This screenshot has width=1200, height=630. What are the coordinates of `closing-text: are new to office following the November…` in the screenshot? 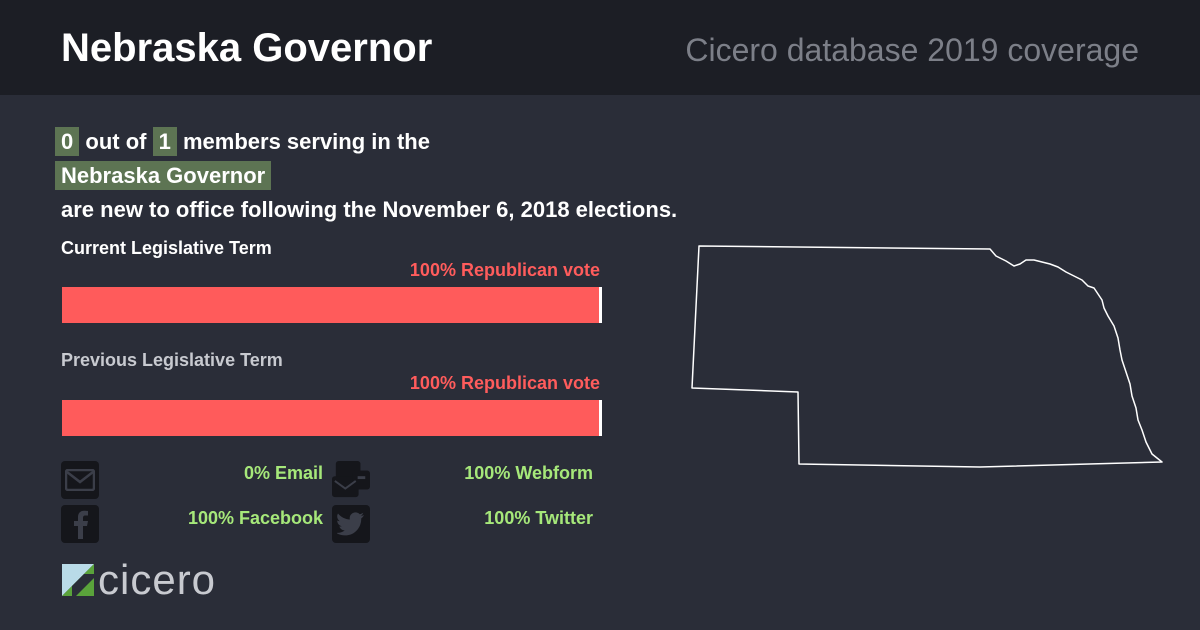 It's located at (369, 209).